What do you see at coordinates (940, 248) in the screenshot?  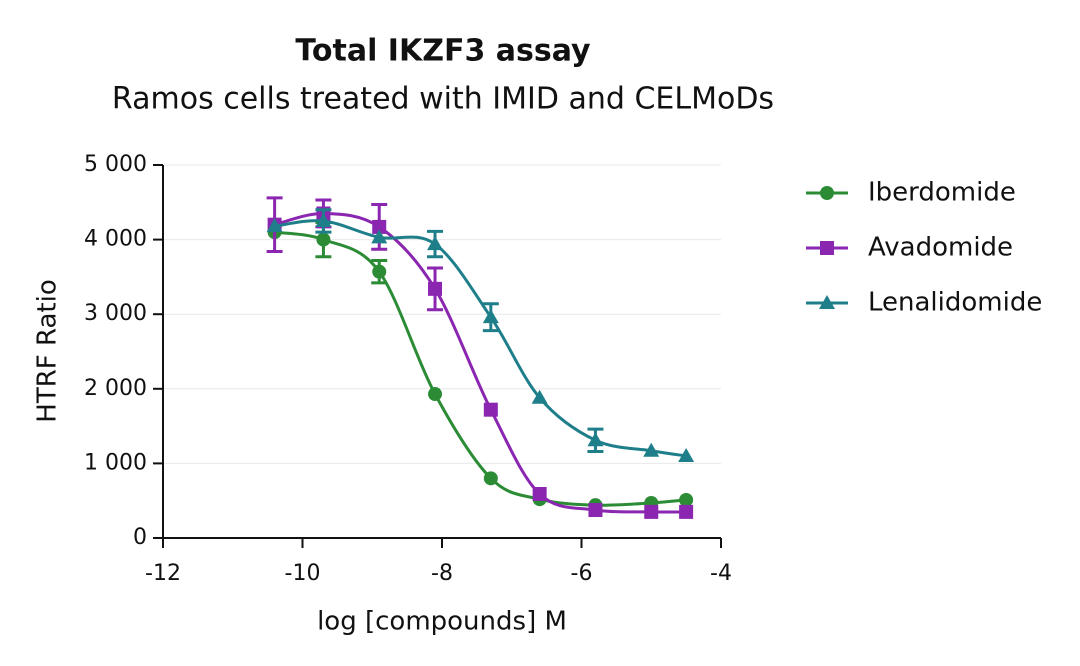 I see `legend-label: Avadomide` at bounding box center [940, 248].